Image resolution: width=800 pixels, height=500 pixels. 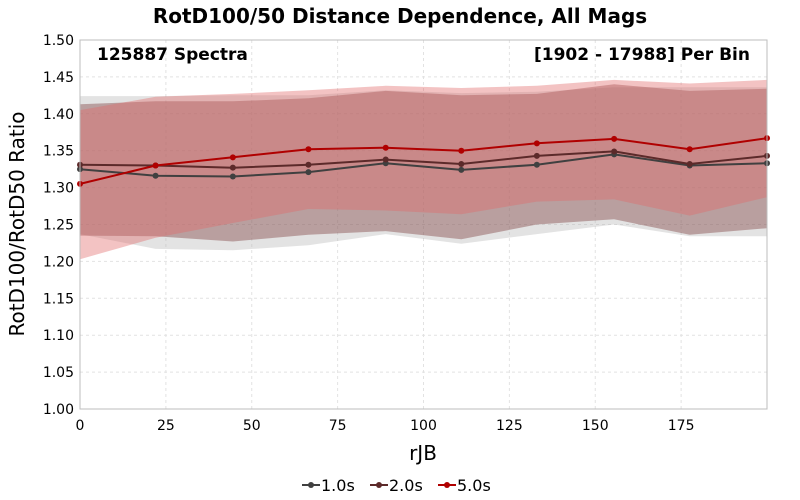 What do you see at coordinates (80, 426) in the screenshot?
I see `x-tick-label: 0` at bounding box center [80, 426].